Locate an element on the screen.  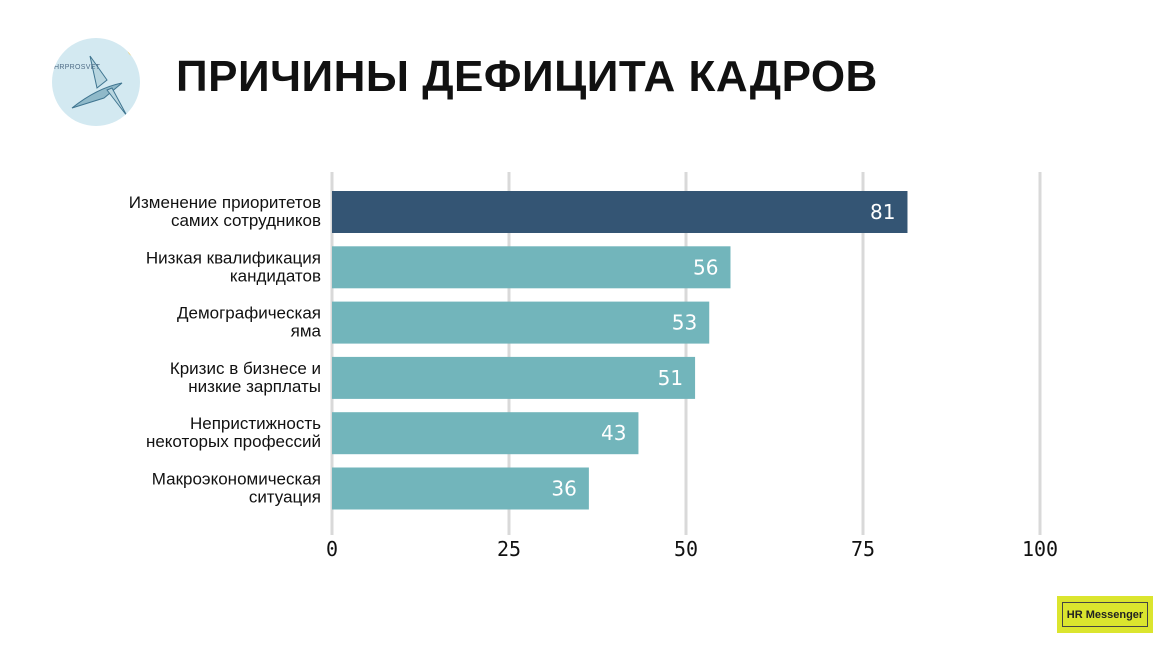
badge-text: HR Messenger is located at coordinates (1105, 614).